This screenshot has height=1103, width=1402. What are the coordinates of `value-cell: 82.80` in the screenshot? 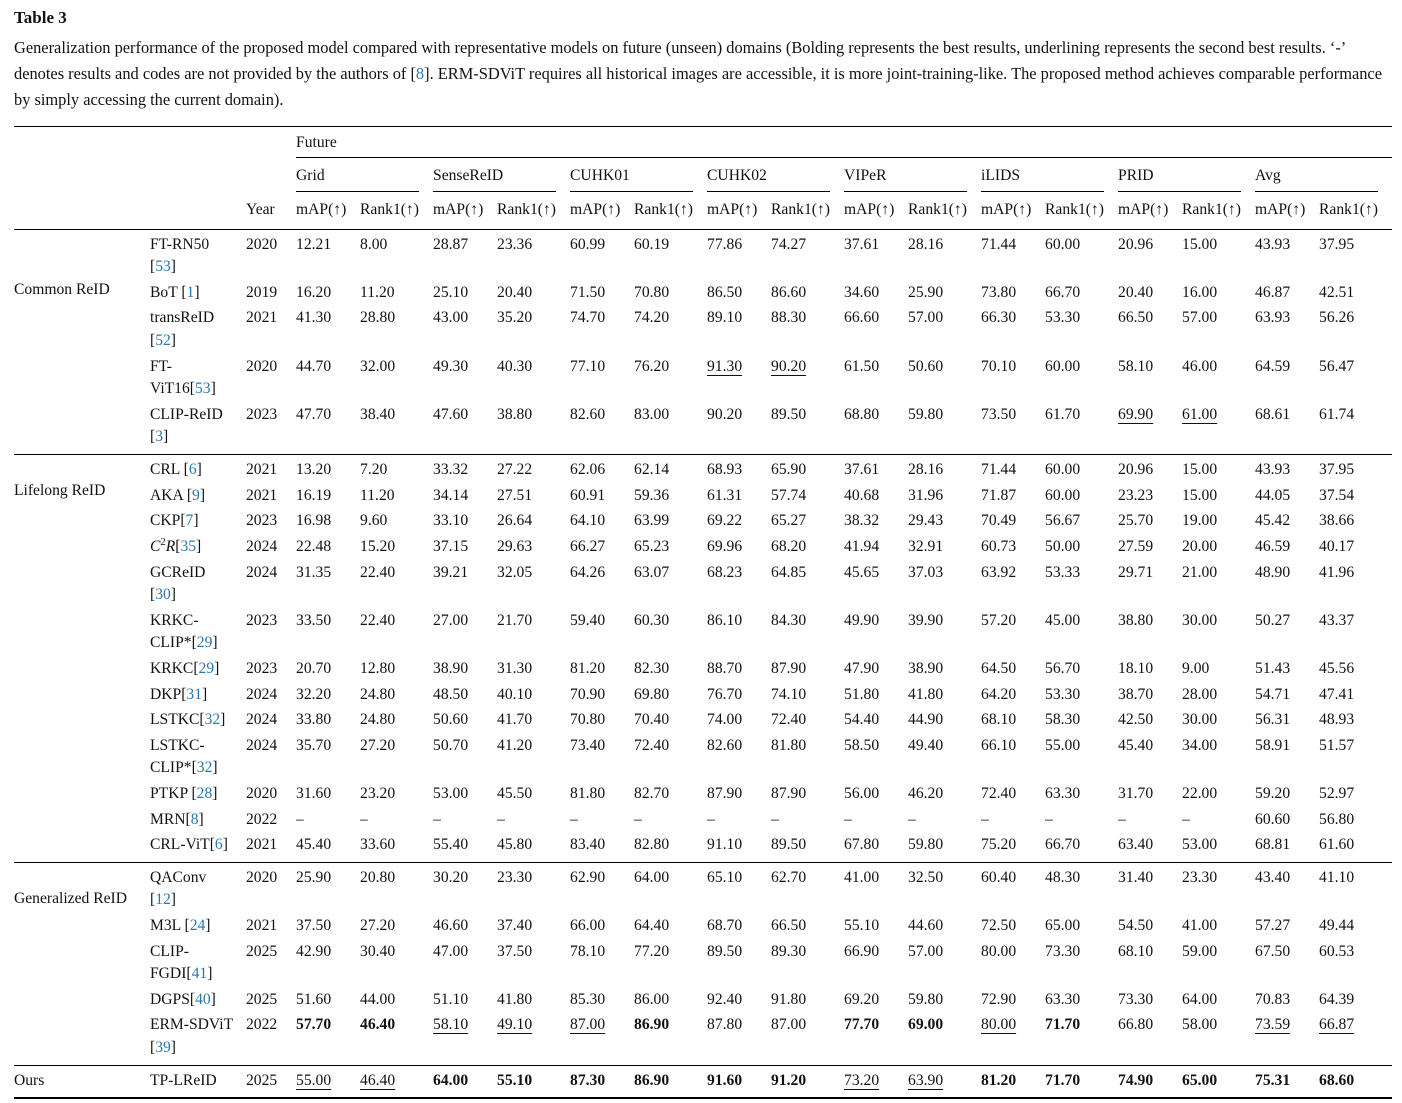 It's located at (652, 845).